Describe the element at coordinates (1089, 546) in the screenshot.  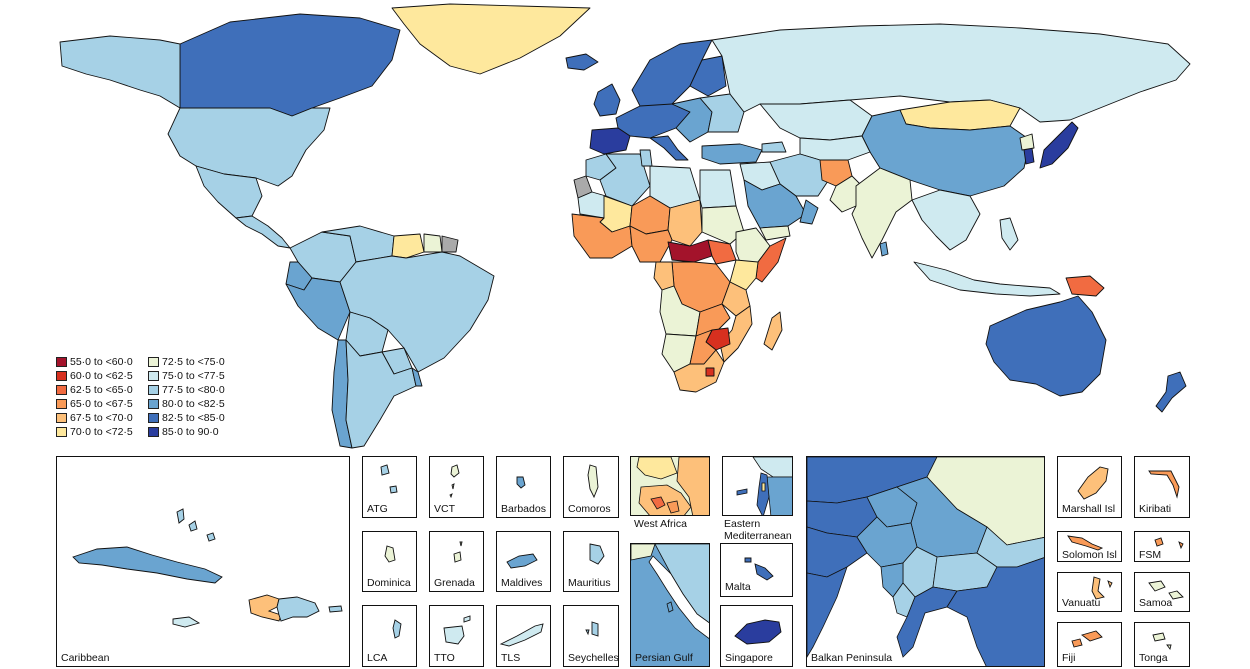
I see `inset-solomon-isl: Solomon Isl` at that location.